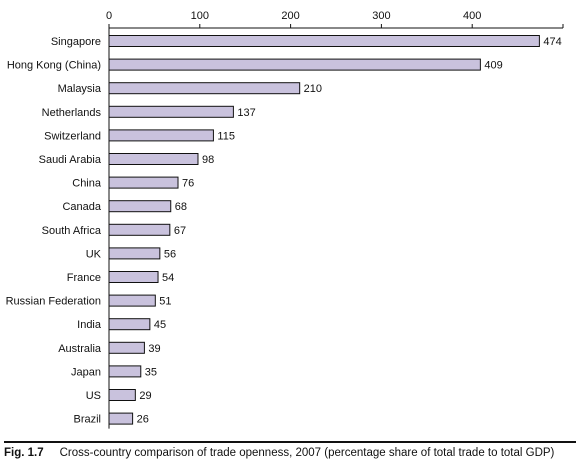 The height and width of the screenshot is (466, 580). I want to click on bar-france, so click(133, 277).